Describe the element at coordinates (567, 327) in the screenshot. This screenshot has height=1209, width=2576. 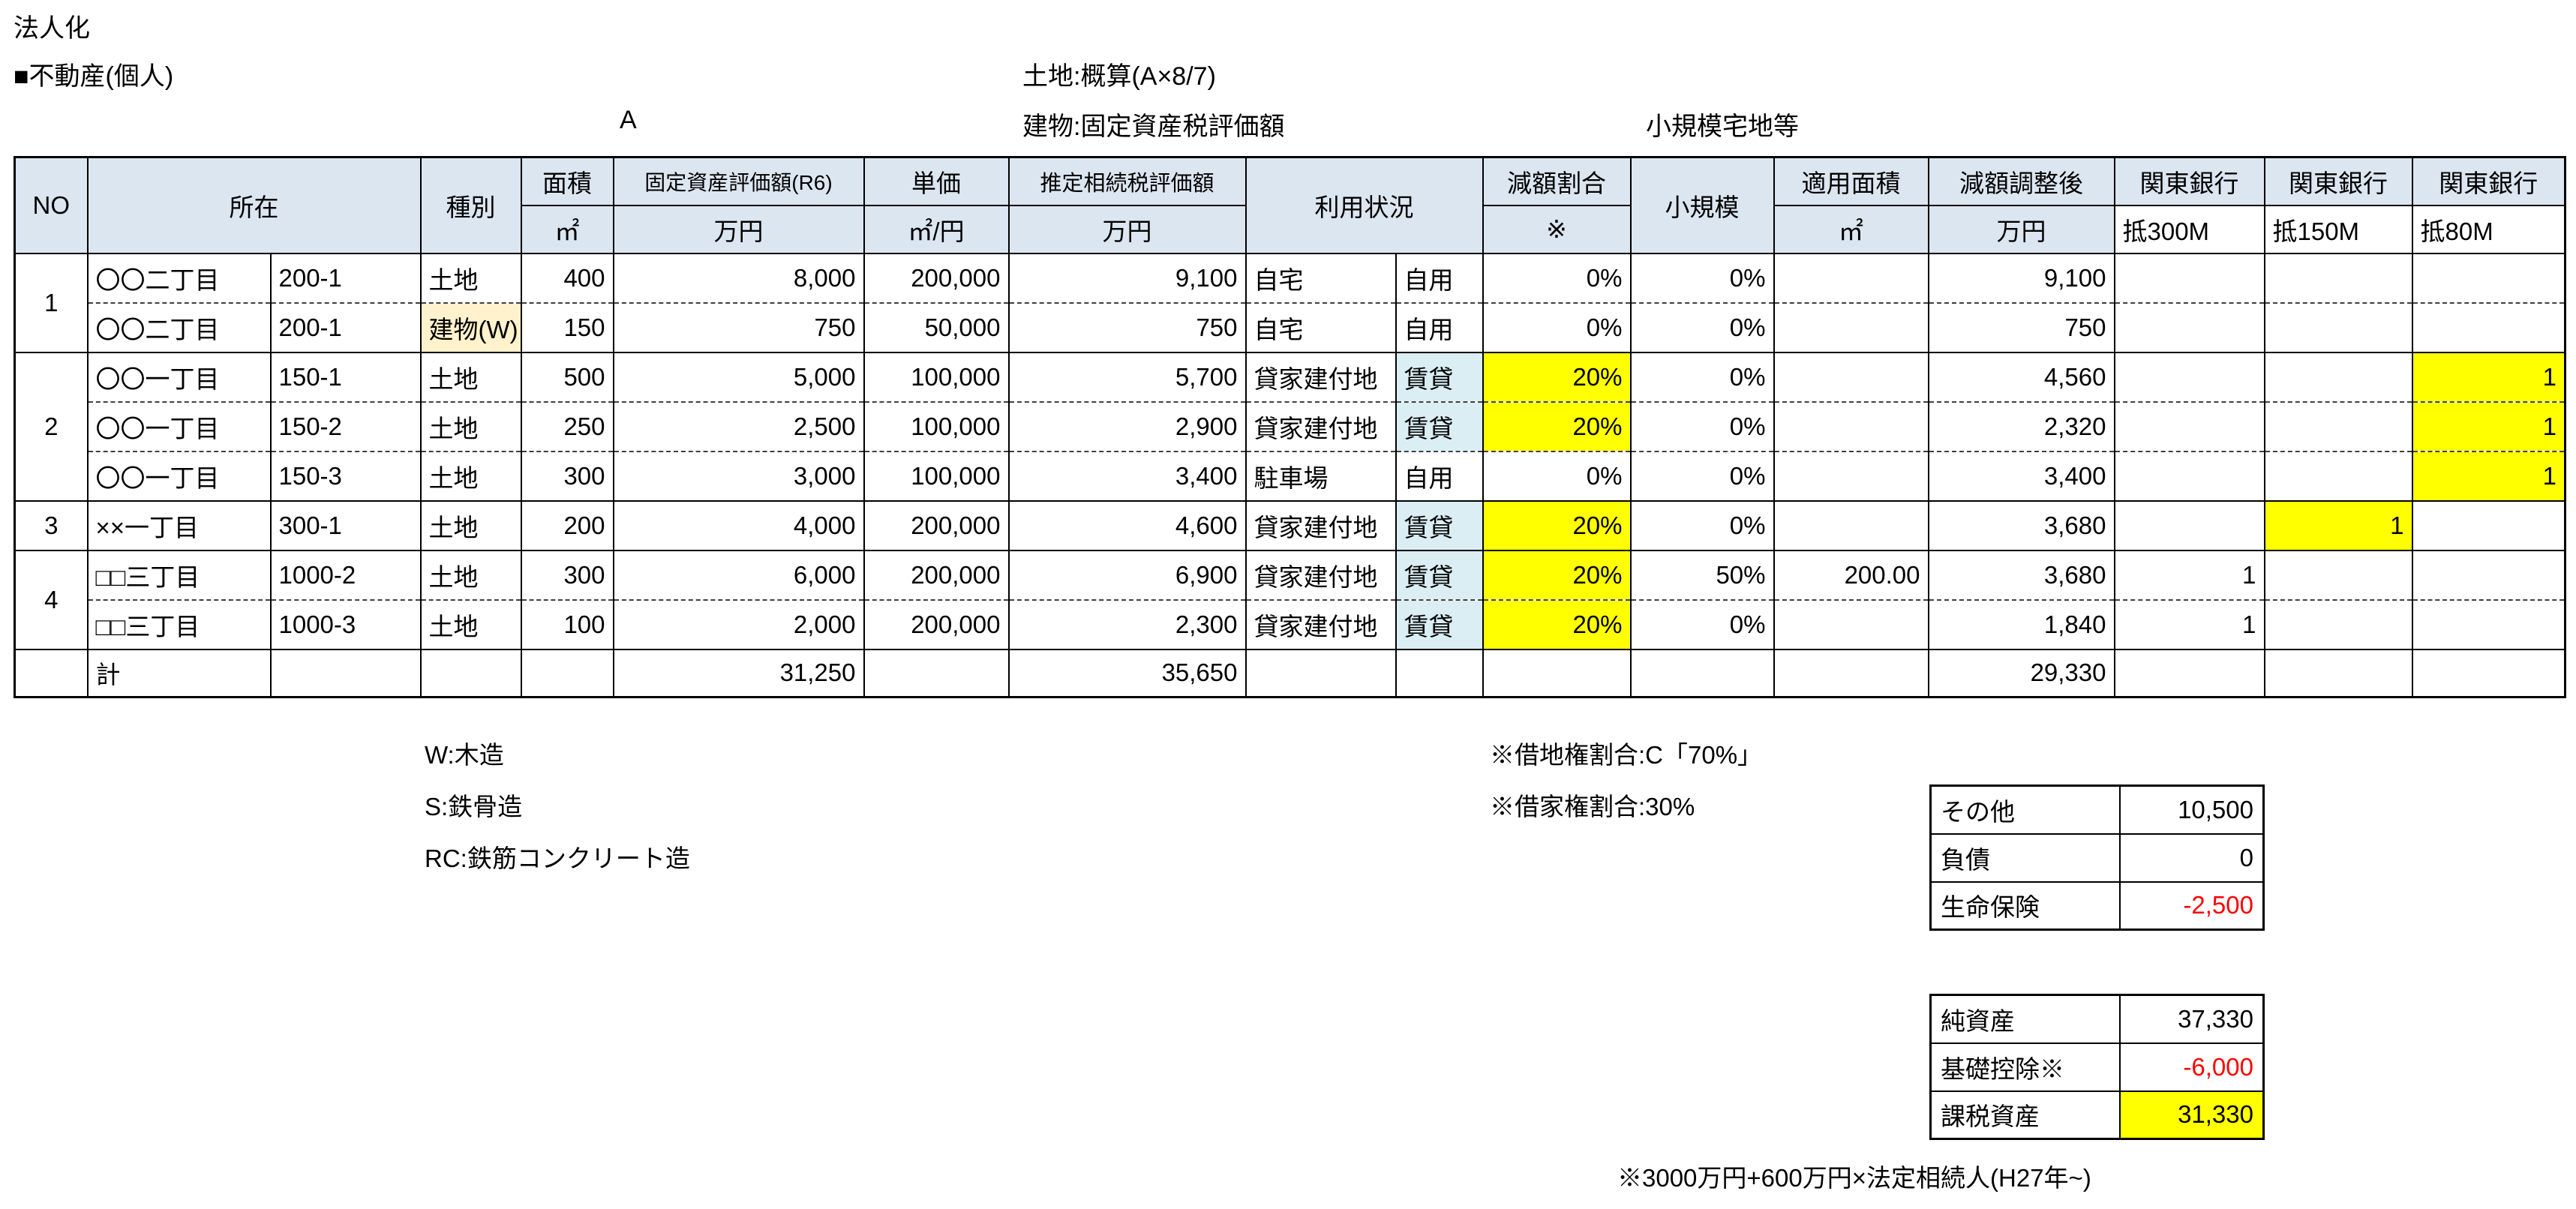
I see `cell: 150` at that location.